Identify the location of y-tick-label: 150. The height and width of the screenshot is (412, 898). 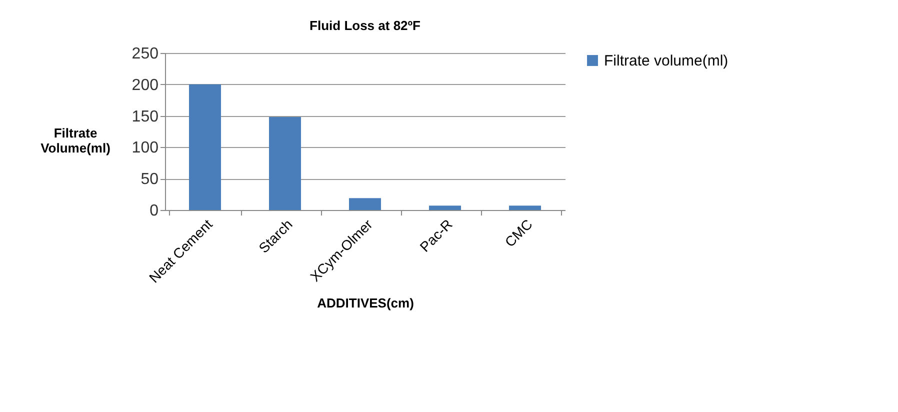
(145, 117).